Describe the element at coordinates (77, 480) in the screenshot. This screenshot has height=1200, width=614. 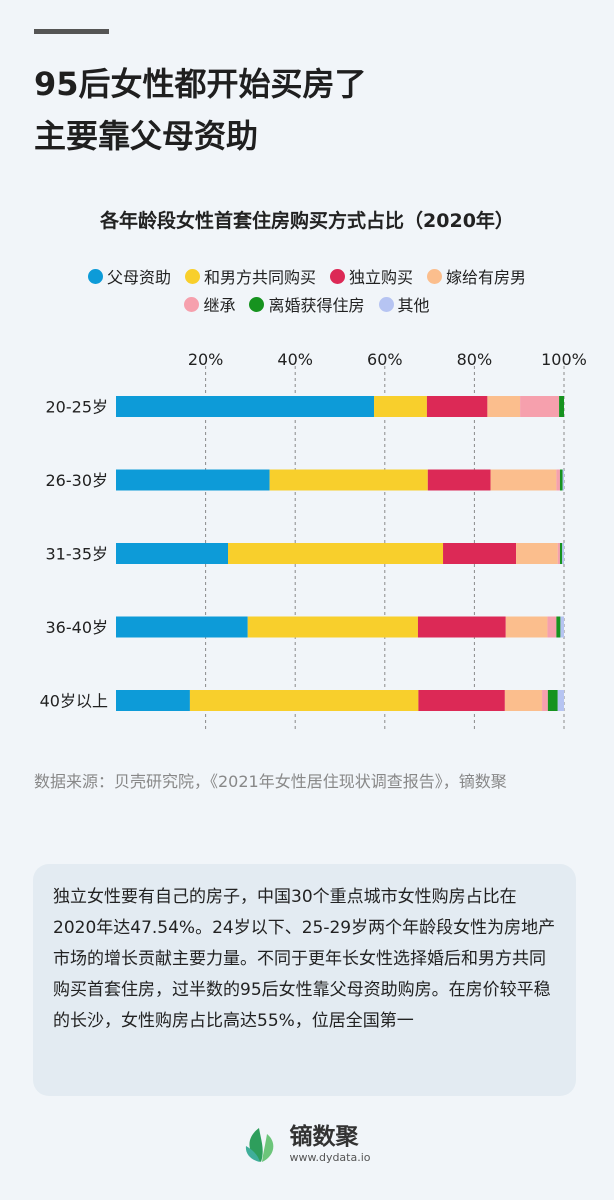
I see `category-label: 26-30岁` at that location.